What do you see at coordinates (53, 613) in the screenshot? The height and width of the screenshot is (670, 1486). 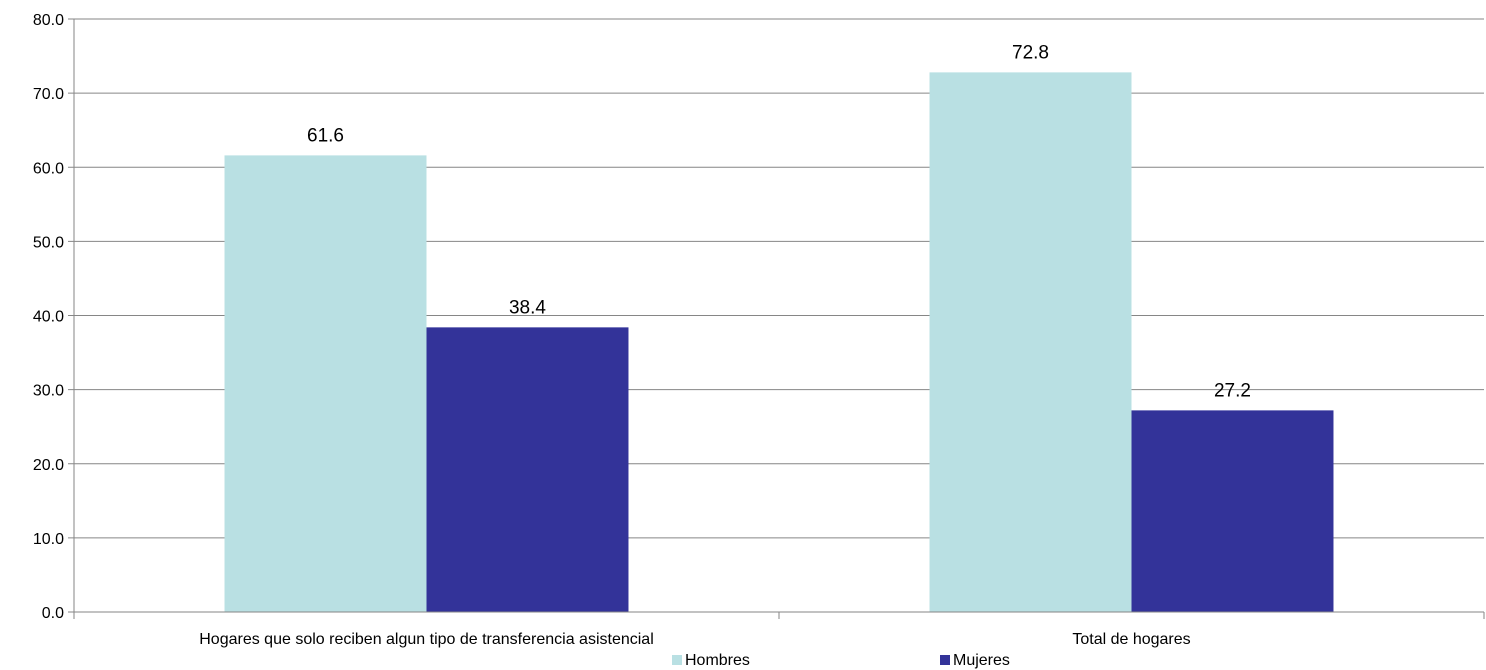 I see `y-tick-label: 0.0` at bounding box center [53, 613].